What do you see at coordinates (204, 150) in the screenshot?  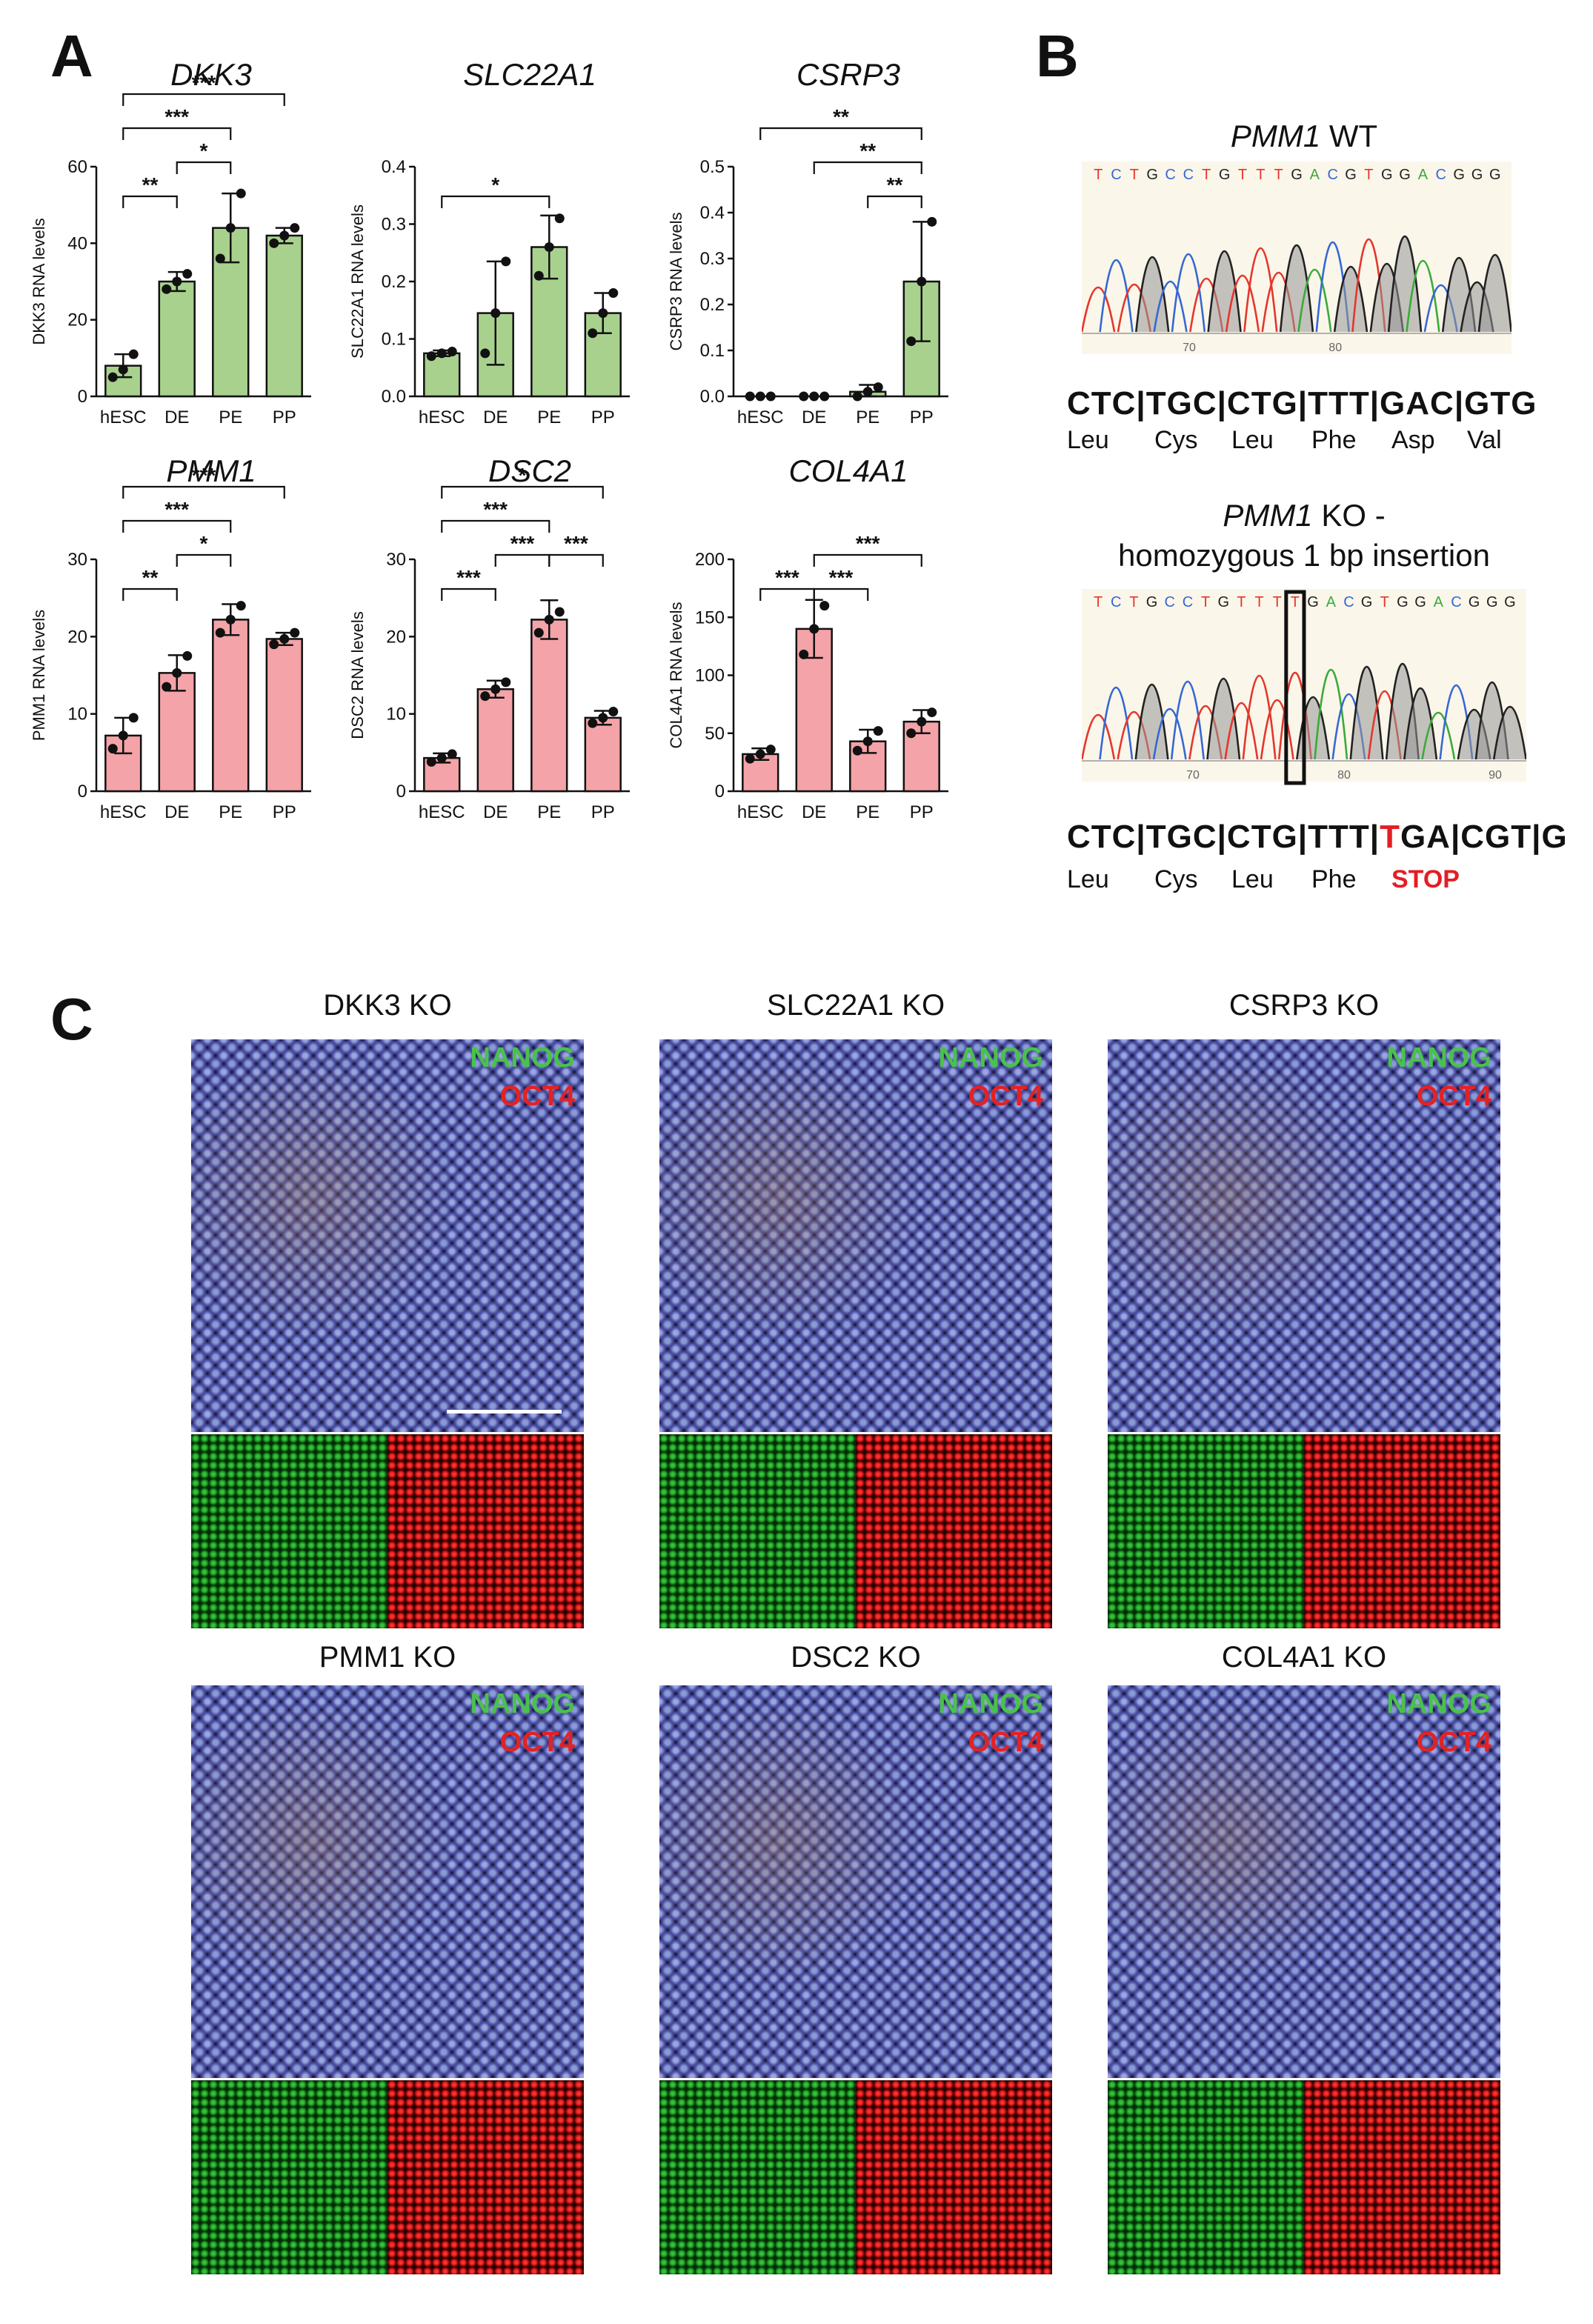 I see `significance-label: *` at bounding box center [204, 150].